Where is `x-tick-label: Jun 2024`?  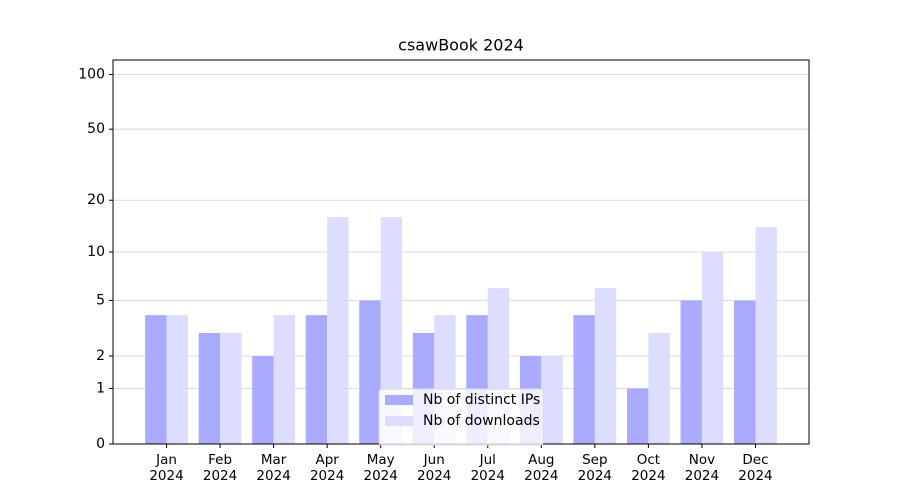
x-tick-label: Jun 2024 is located at coordinates (434, 468).